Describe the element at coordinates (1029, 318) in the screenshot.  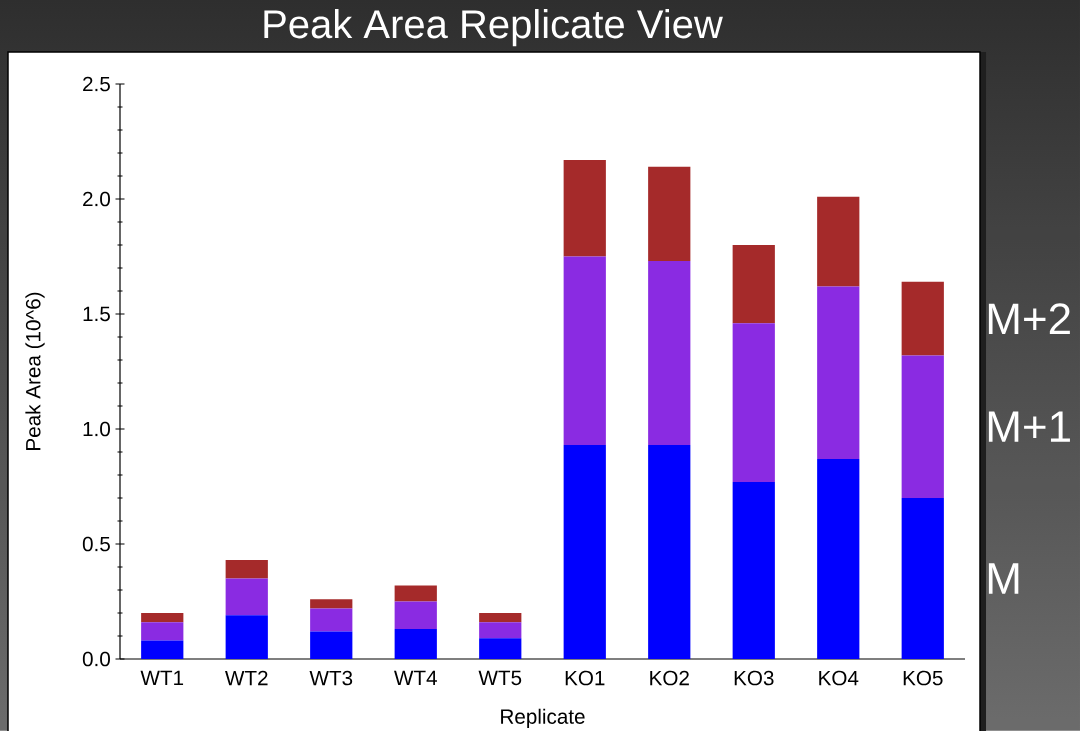
I see `series-label: M+2` at that location.